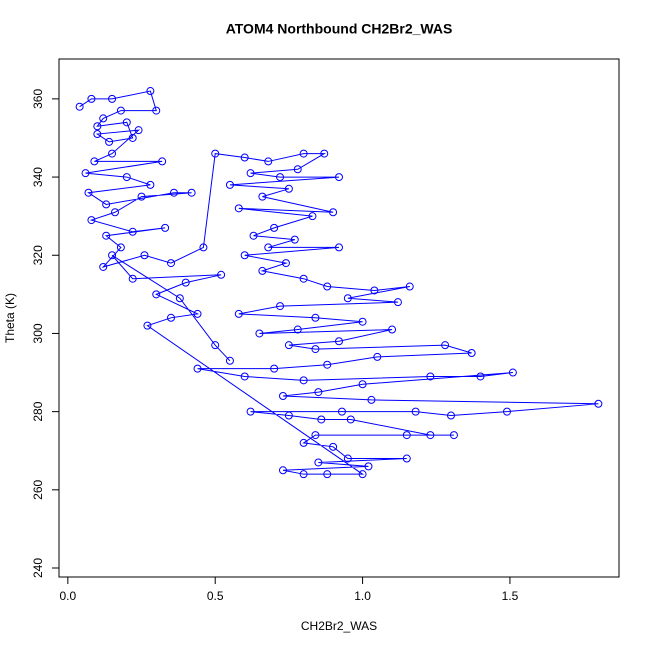 Image resolution: width=650 pixels, height=650 pixels. What do you see at coordinates (38, 568) in the screenshot?
I see `y-tick-label: 240` at bounding box center [38, 568].